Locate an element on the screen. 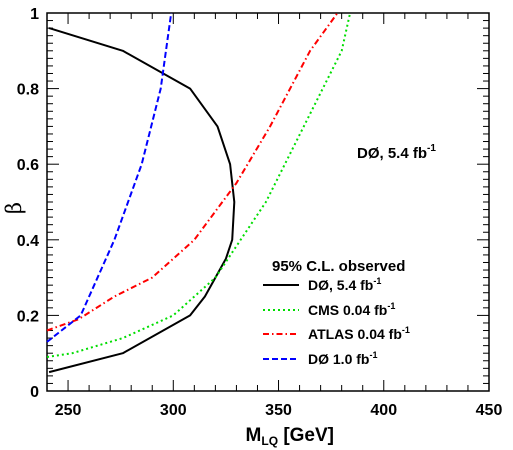 This screenshot has width=513, height=450. y-tick-label: 0.8 is located at coordinates (28, 90).